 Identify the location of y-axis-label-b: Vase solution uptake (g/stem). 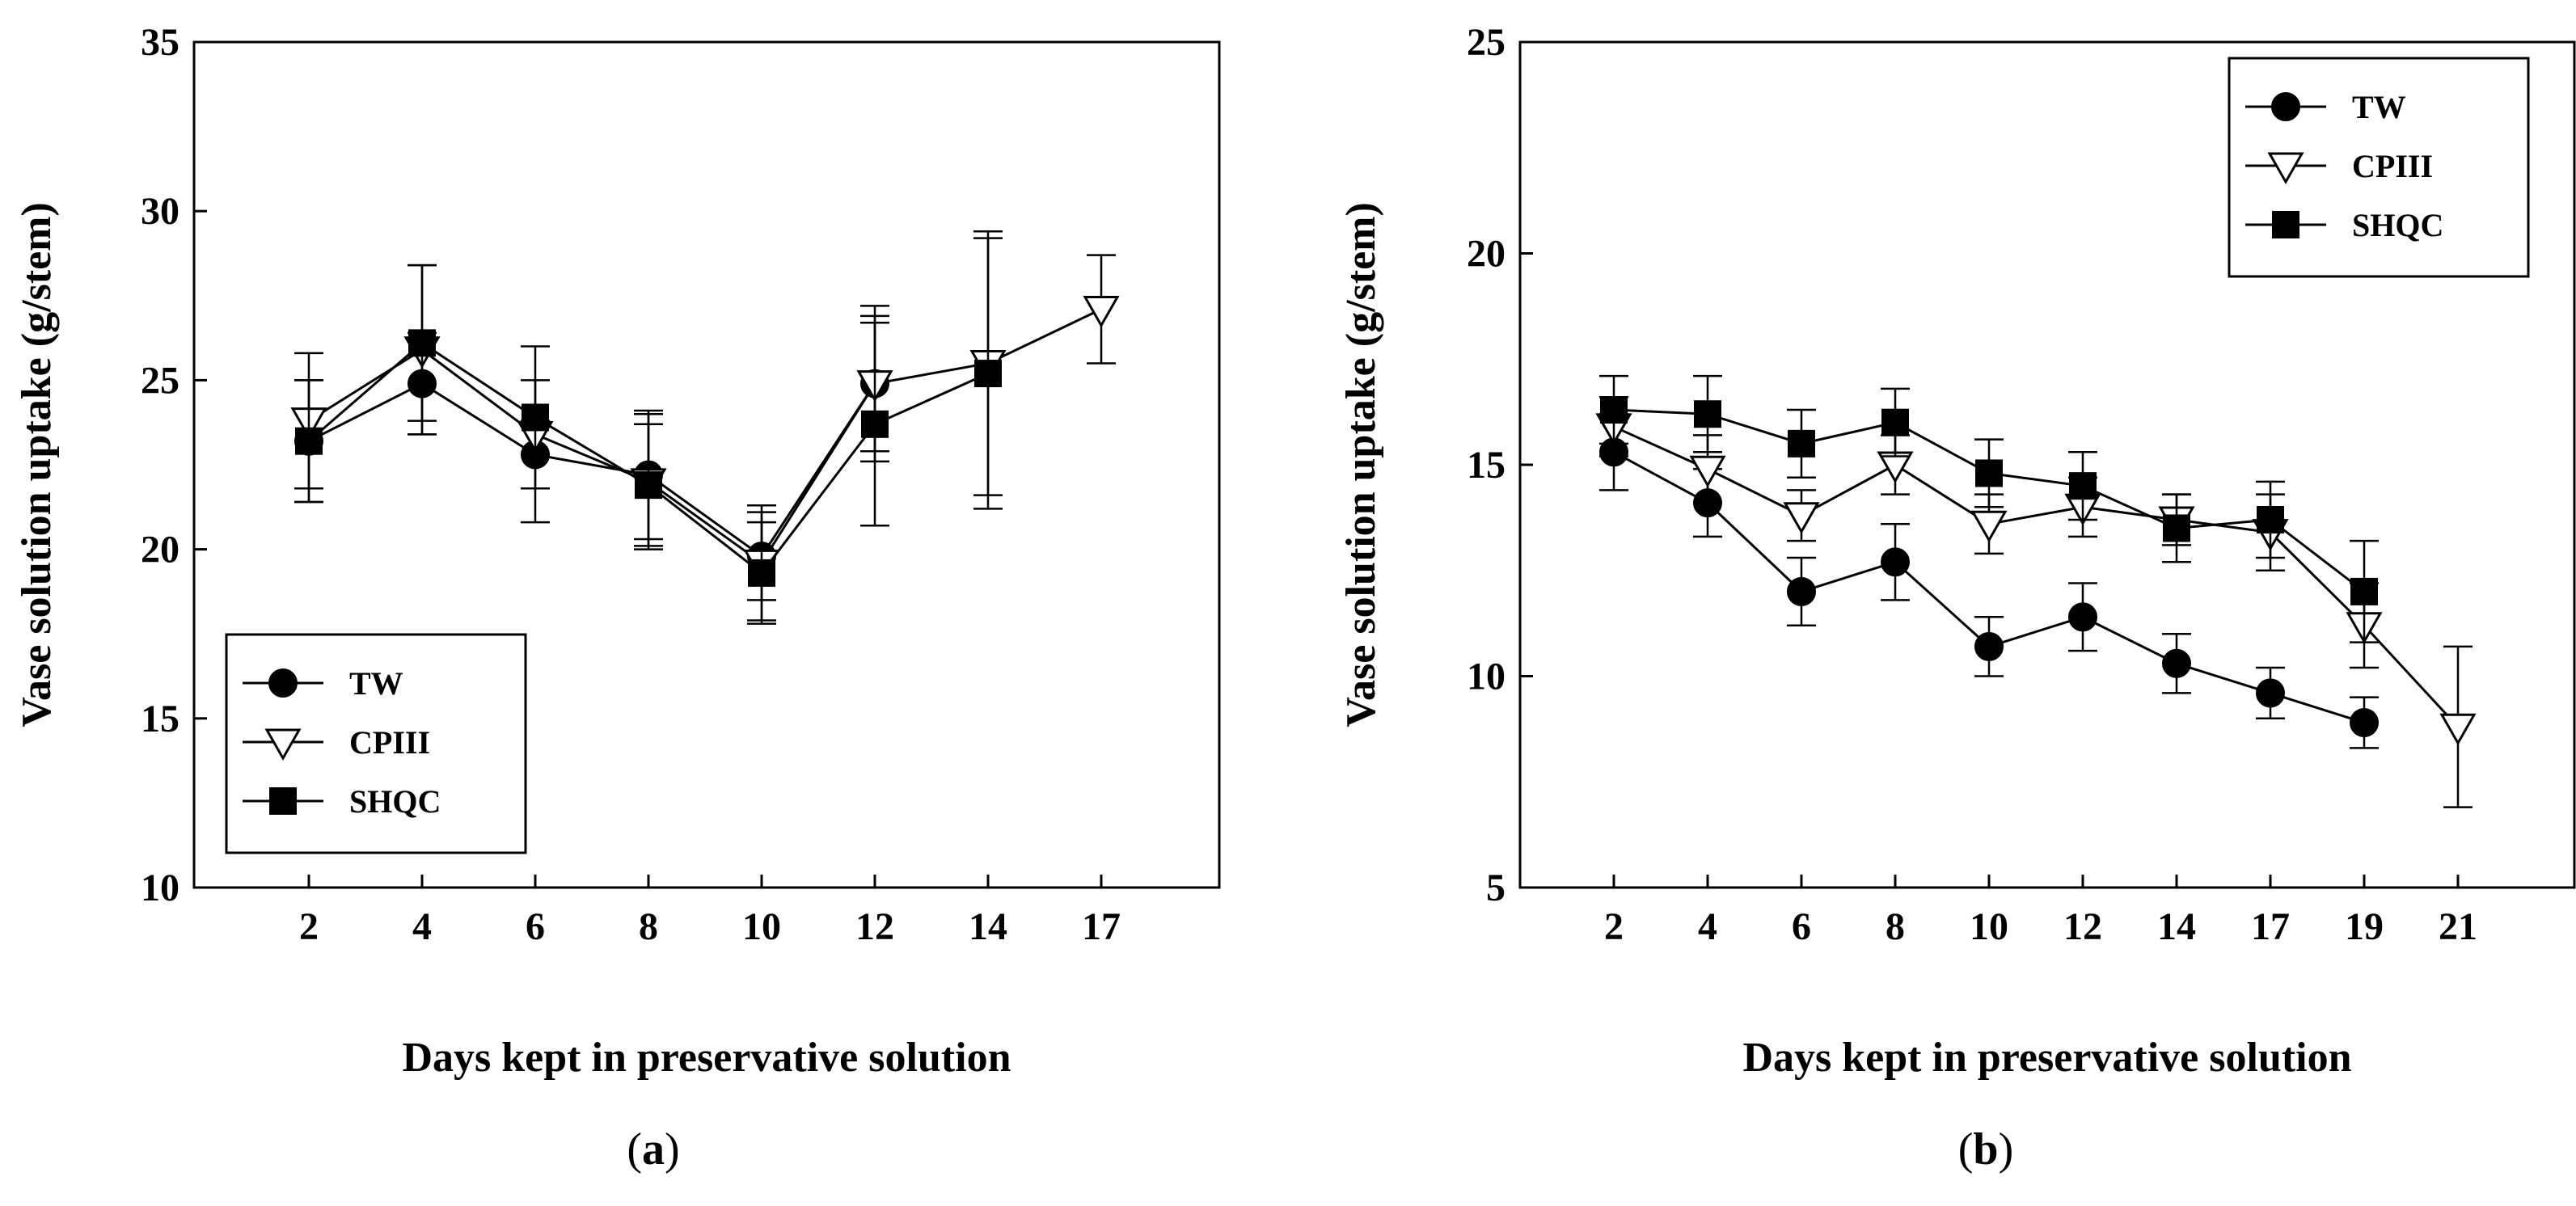
(1361, 464).